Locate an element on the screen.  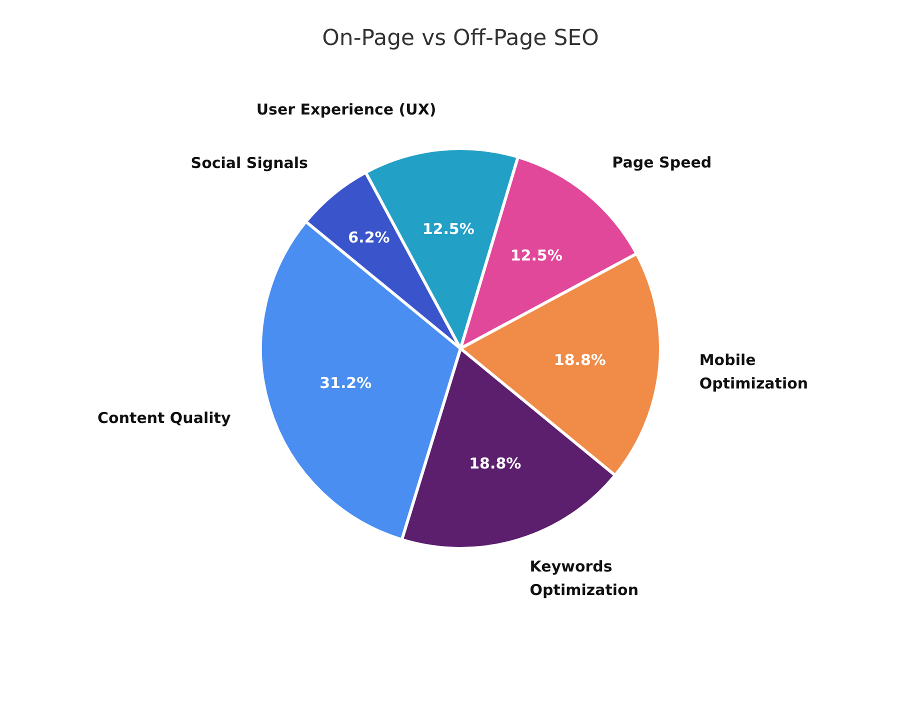
slice-label: Keywords Optimization is located at coordinates (584, 578).